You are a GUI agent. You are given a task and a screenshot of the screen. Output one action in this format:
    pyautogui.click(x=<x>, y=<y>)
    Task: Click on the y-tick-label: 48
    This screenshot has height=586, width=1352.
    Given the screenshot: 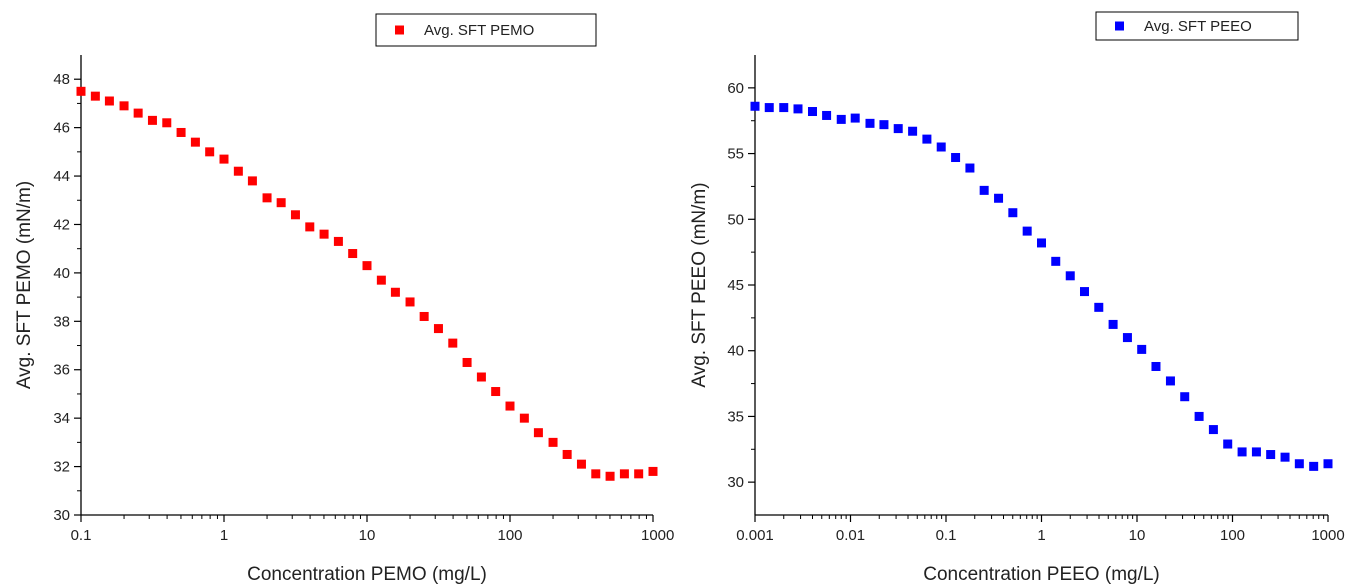 What is the action you would take?
    pyautogui.click(x=61, y=79)
    